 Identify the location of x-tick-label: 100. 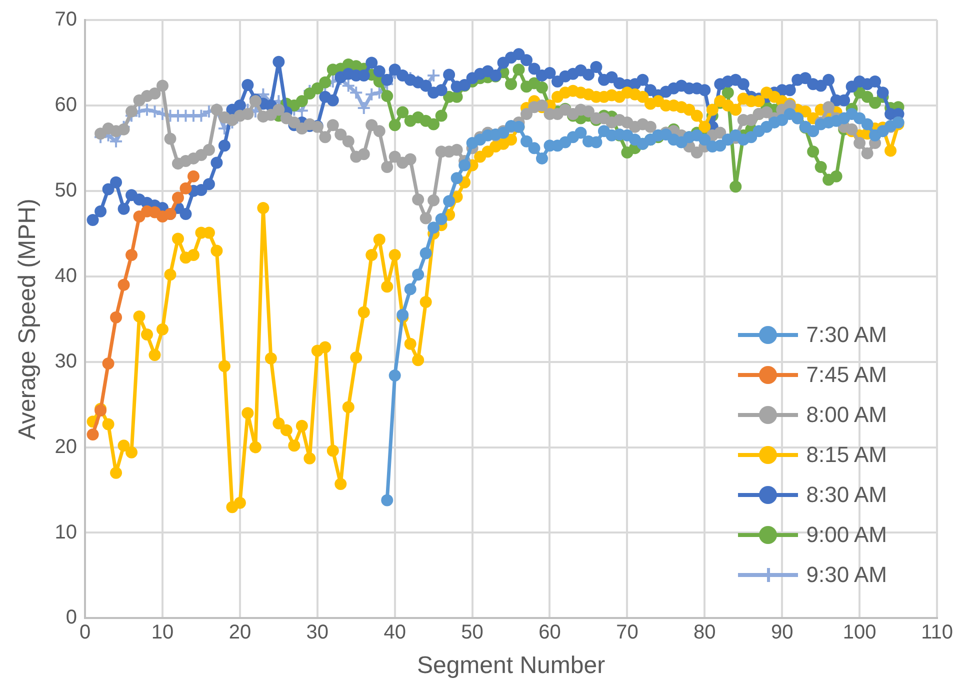
(859, 633).